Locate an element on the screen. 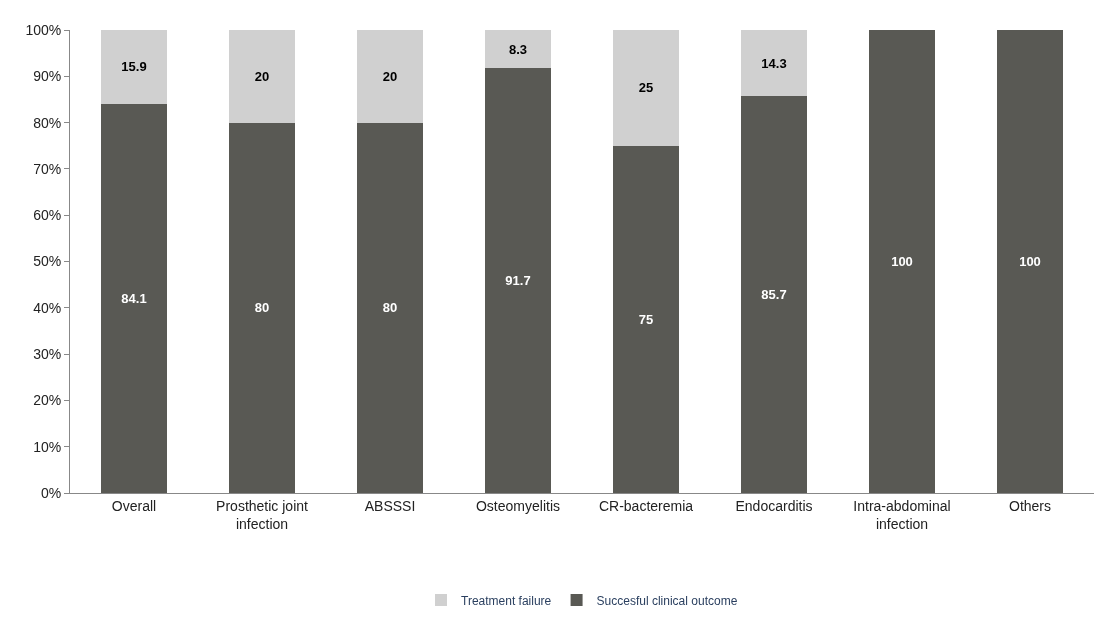  data-label: 85.7 is located at coordinates (774, 295).